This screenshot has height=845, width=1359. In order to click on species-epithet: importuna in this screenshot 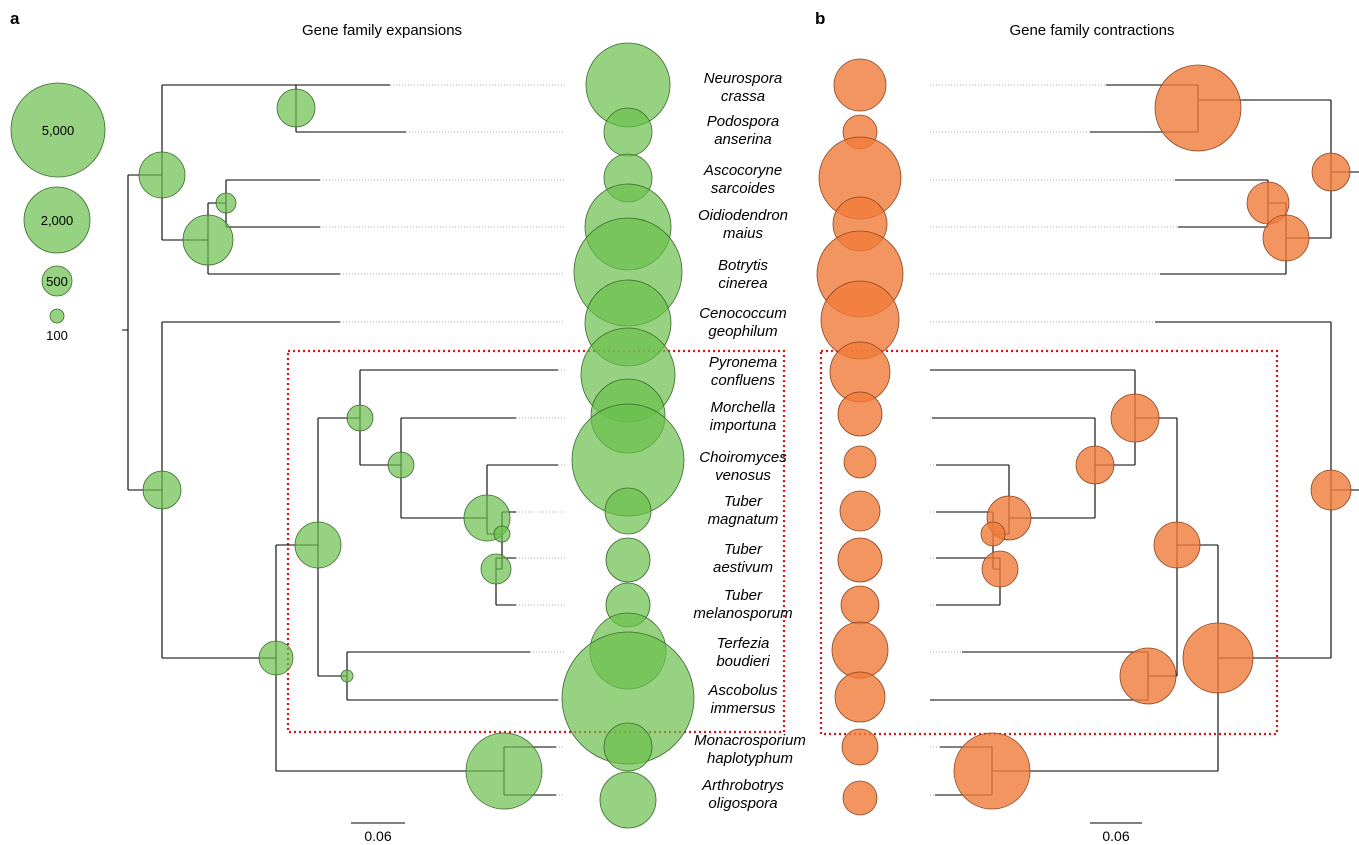, I will do `click(743, 425)`.